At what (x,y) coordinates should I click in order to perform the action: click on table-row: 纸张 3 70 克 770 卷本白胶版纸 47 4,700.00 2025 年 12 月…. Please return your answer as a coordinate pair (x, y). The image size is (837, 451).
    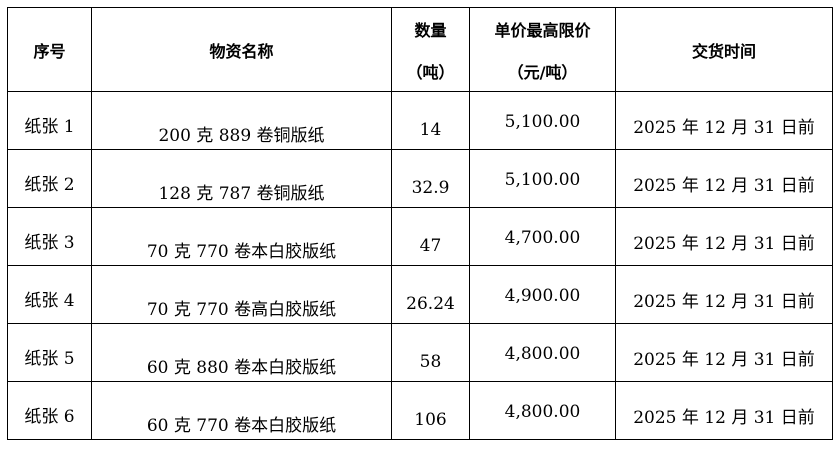
    Looking at the image, I should click on (420, 236).